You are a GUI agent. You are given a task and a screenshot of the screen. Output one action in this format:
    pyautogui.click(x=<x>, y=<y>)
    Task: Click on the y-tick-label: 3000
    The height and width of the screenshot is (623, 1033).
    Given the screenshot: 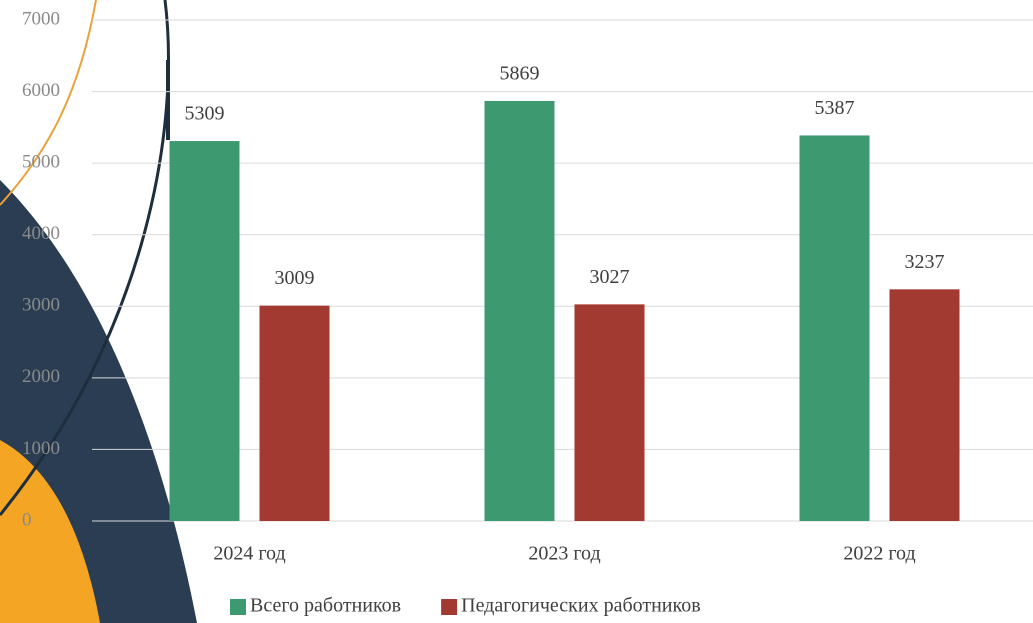 What is the action you would take?
    pyautogui.click(x=41, y=305)
    